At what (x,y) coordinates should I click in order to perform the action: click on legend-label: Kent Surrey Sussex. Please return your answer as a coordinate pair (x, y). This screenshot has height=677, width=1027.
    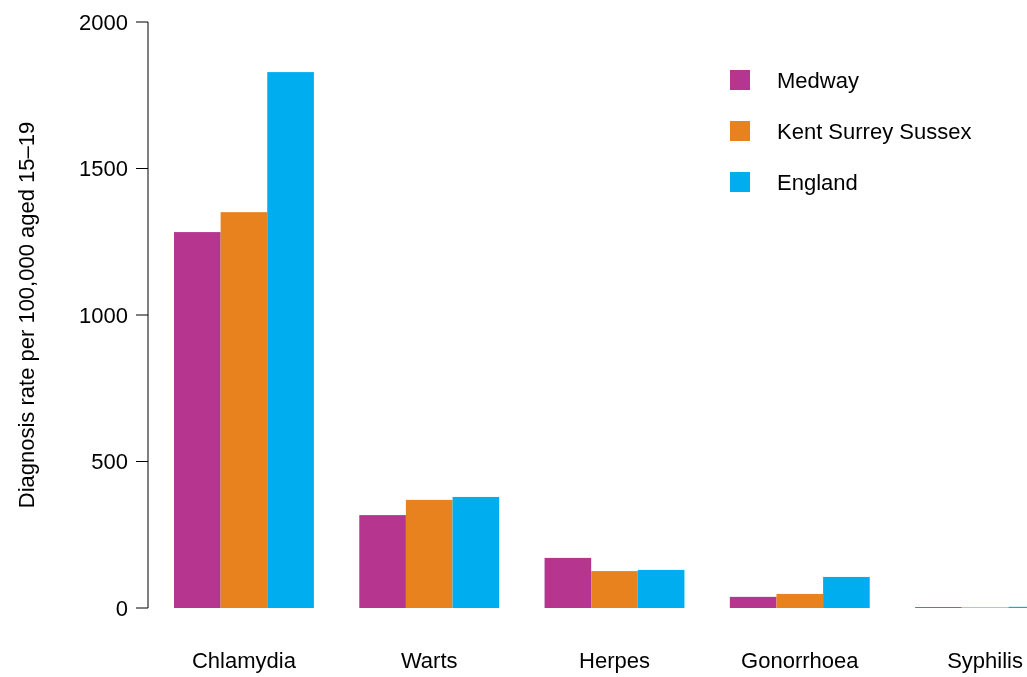
    Looking at the image, I should click on (874, 131).